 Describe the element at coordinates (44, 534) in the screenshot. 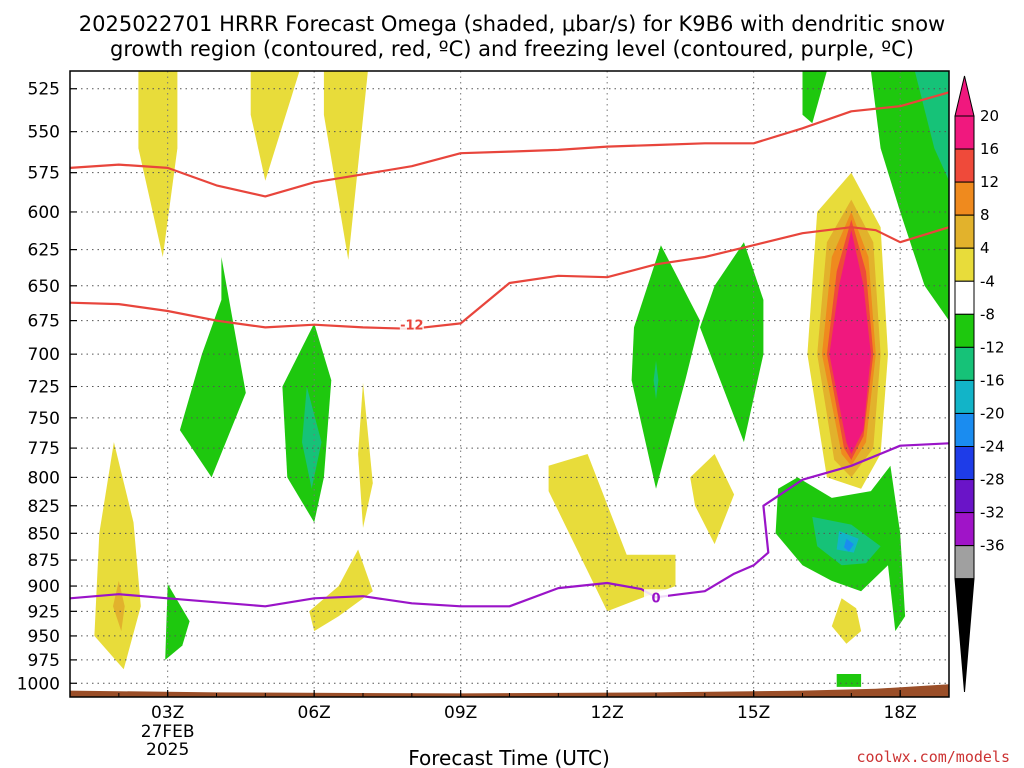

I see `y-tick-label: 850` at that location.